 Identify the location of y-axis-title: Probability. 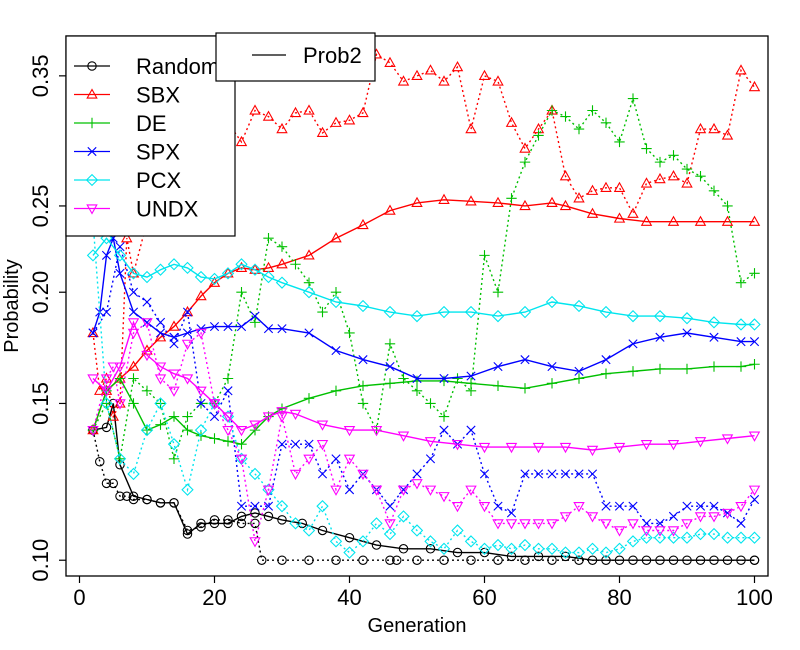
(12, 305).